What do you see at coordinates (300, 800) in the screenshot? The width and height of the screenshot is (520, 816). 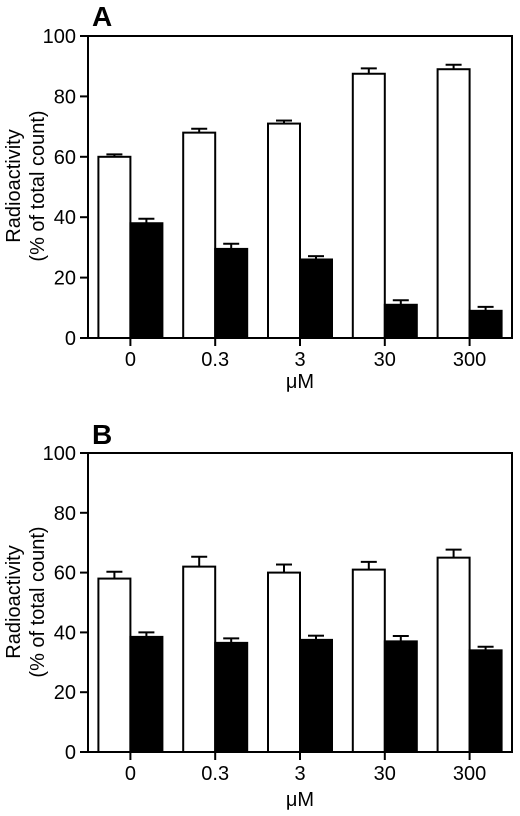 I see `panel-b-x-axis-title: μM` at bounding box center [300, 800].